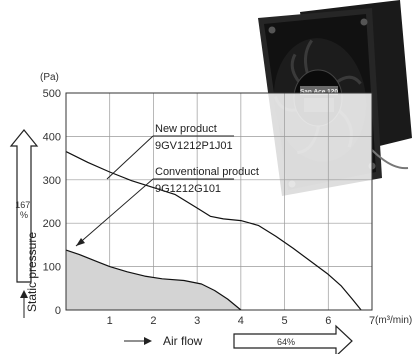 This screenshot has height=354, width=420. What do you see at coordinates (80, 242) in the screenshot?
I see `conventional-product-arrowhead` at bounding box center [80, 242].